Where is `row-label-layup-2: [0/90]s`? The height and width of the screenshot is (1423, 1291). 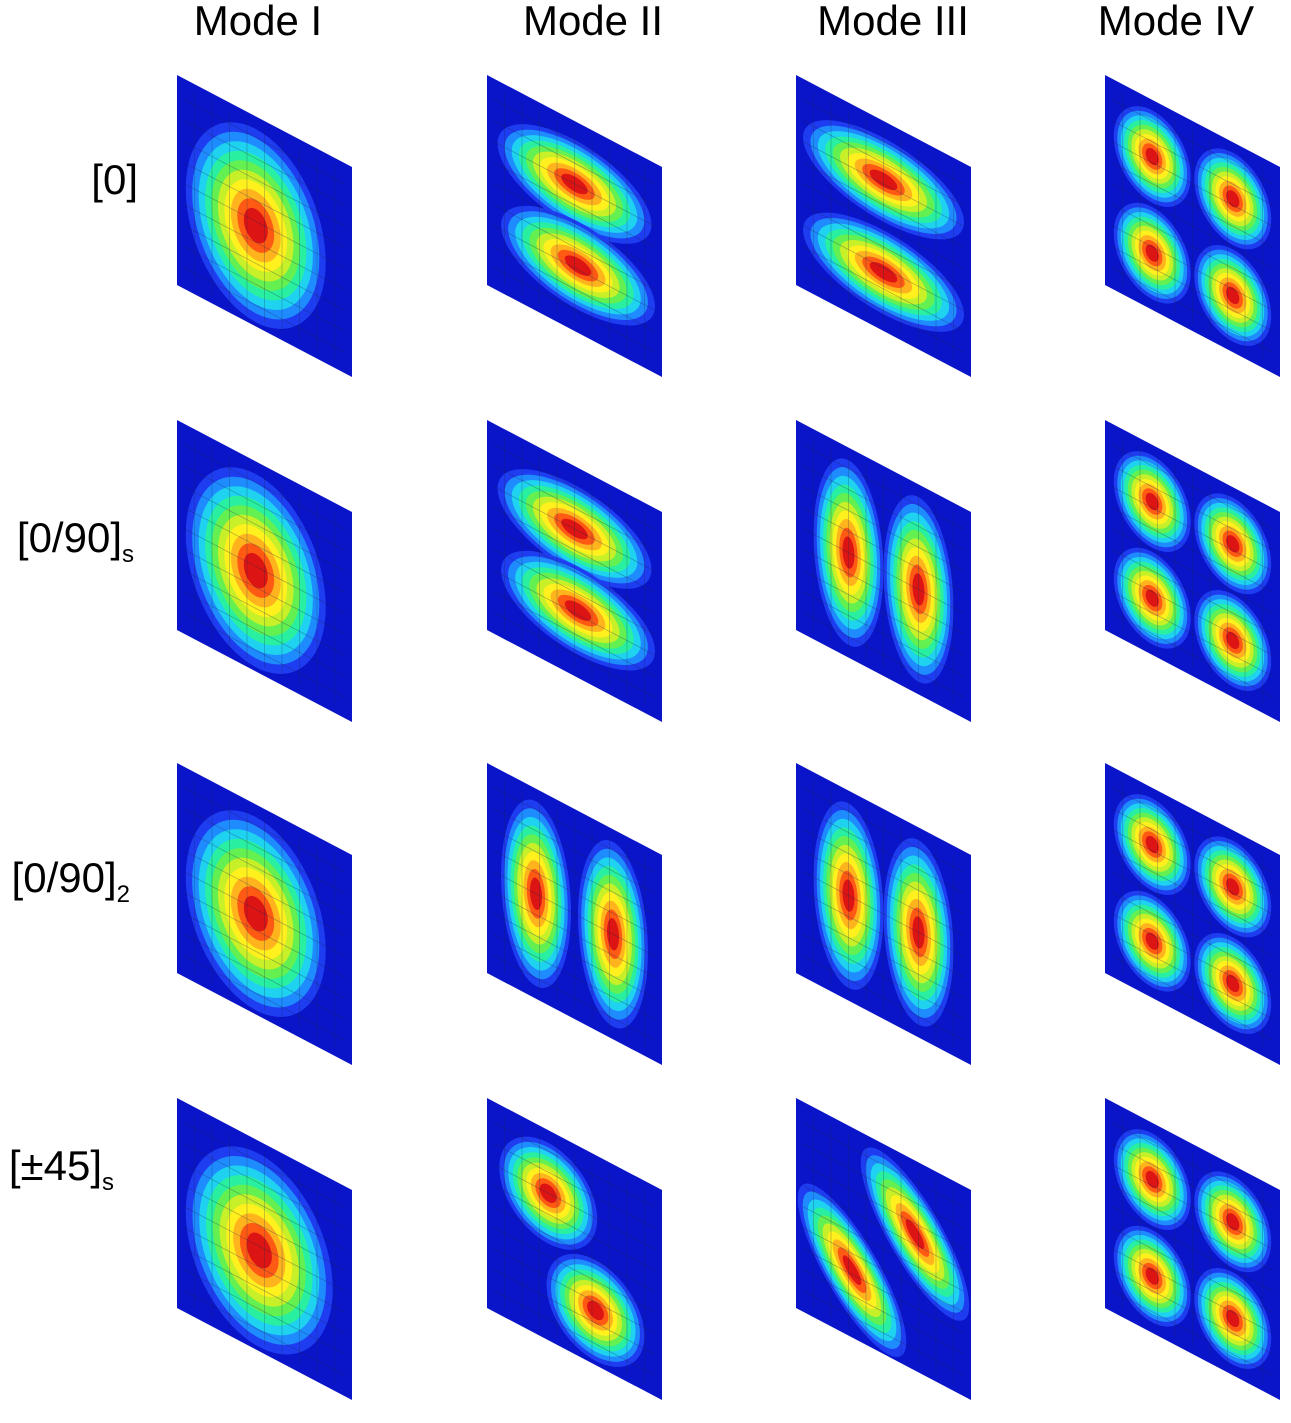
row-label-layup-2: [0/90]s is located at coordinates (67, 546).